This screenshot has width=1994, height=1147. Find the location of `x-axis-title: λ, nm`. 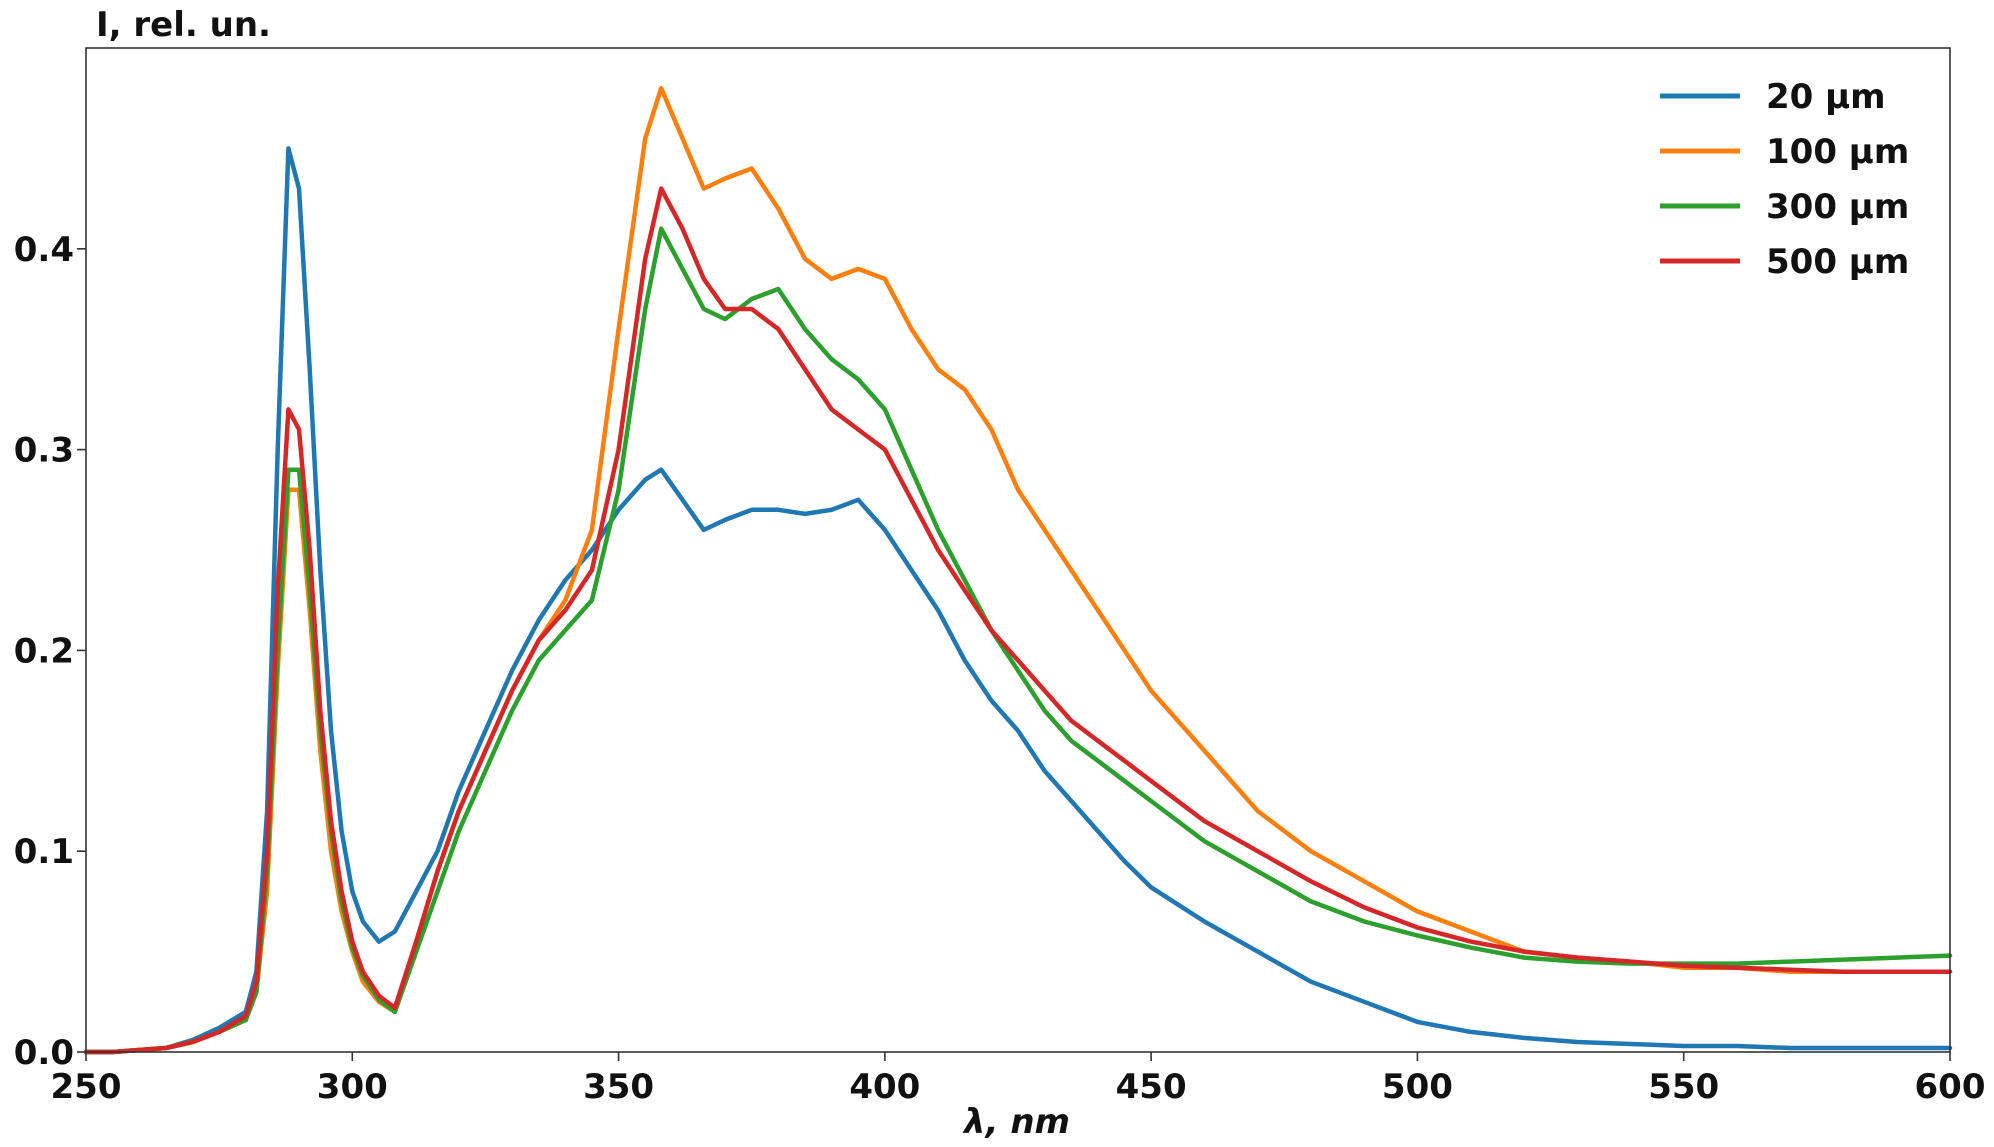

x-axis-title: λ, nm is located at coordinates (1016, 1122).